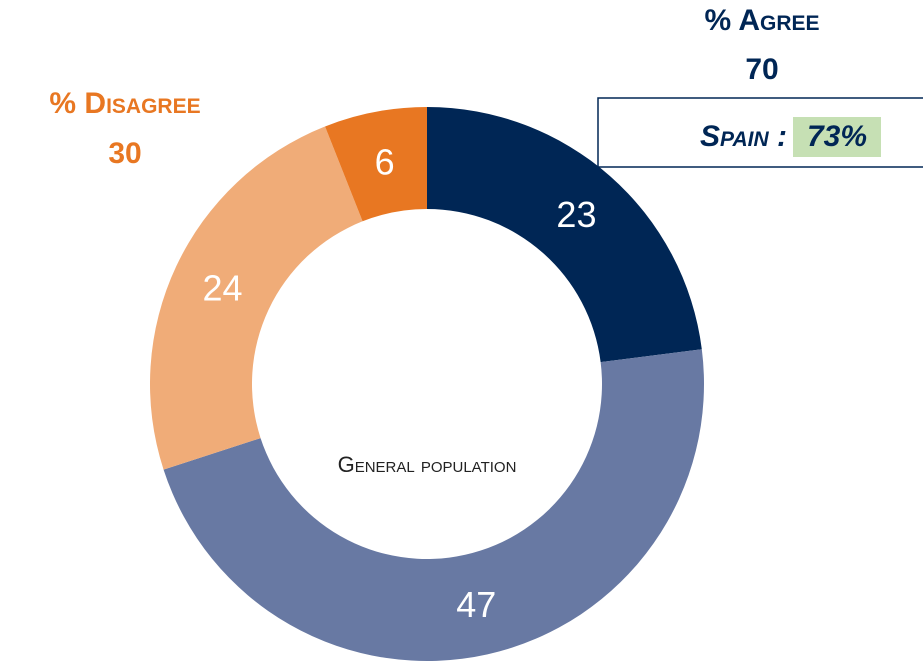 The height and width of the screenshot is (664, 923). What do you see at coordinates (222, 287) in the screenshot?
I see `data-label: 24` at bounding box center [222, 287].